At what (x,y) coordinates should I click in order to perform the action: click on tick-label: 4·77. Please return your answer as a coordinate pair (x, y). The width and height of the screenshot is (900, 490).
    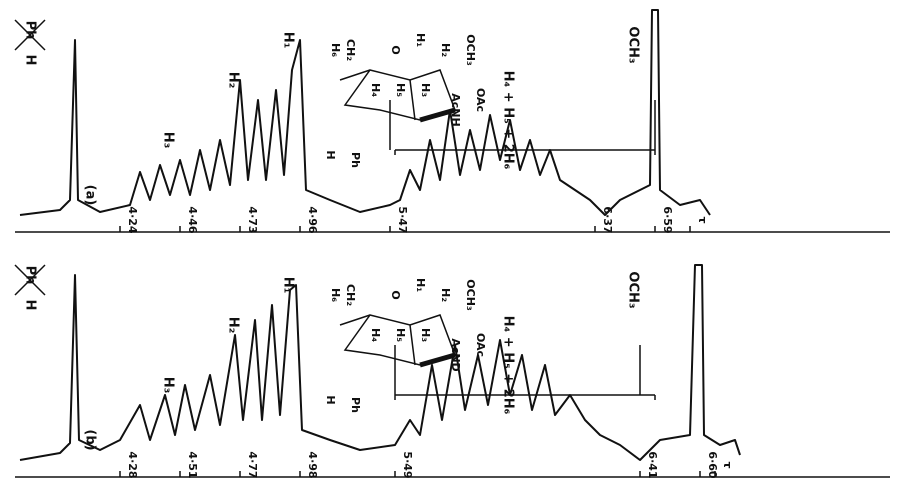
    Looking at the image, I should click on (252, 464).